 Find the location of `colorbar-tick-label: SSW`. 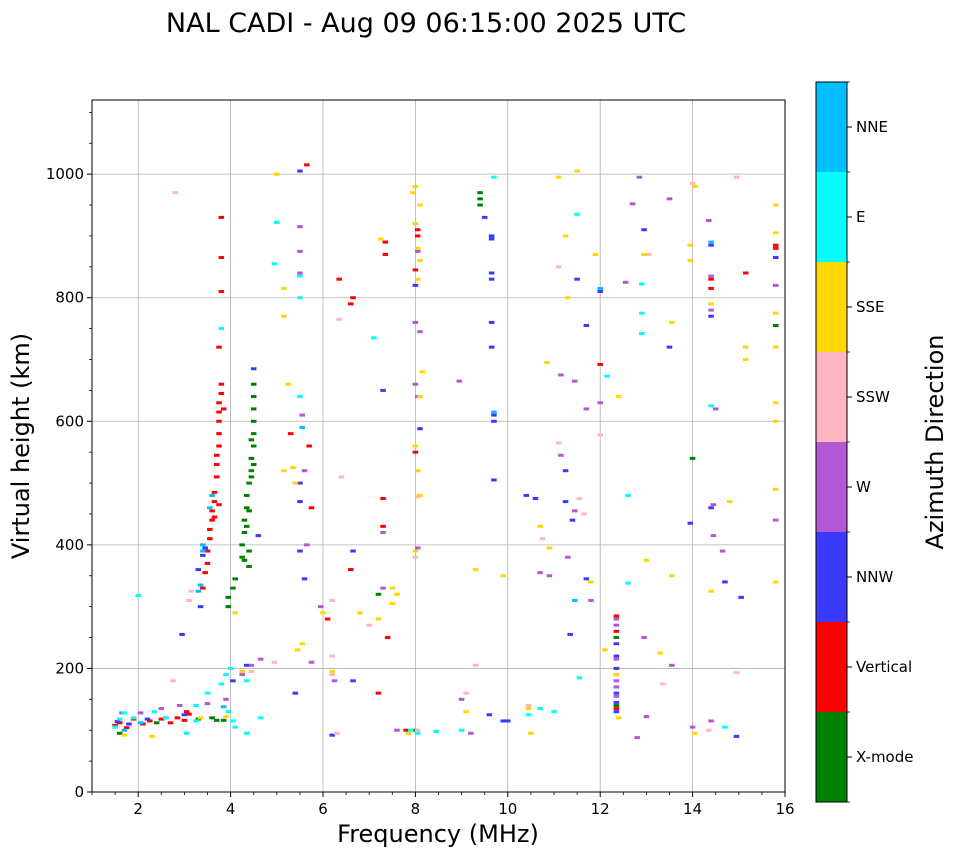

colorbar-tick-label: SSW is located at coordinates (873, 397).